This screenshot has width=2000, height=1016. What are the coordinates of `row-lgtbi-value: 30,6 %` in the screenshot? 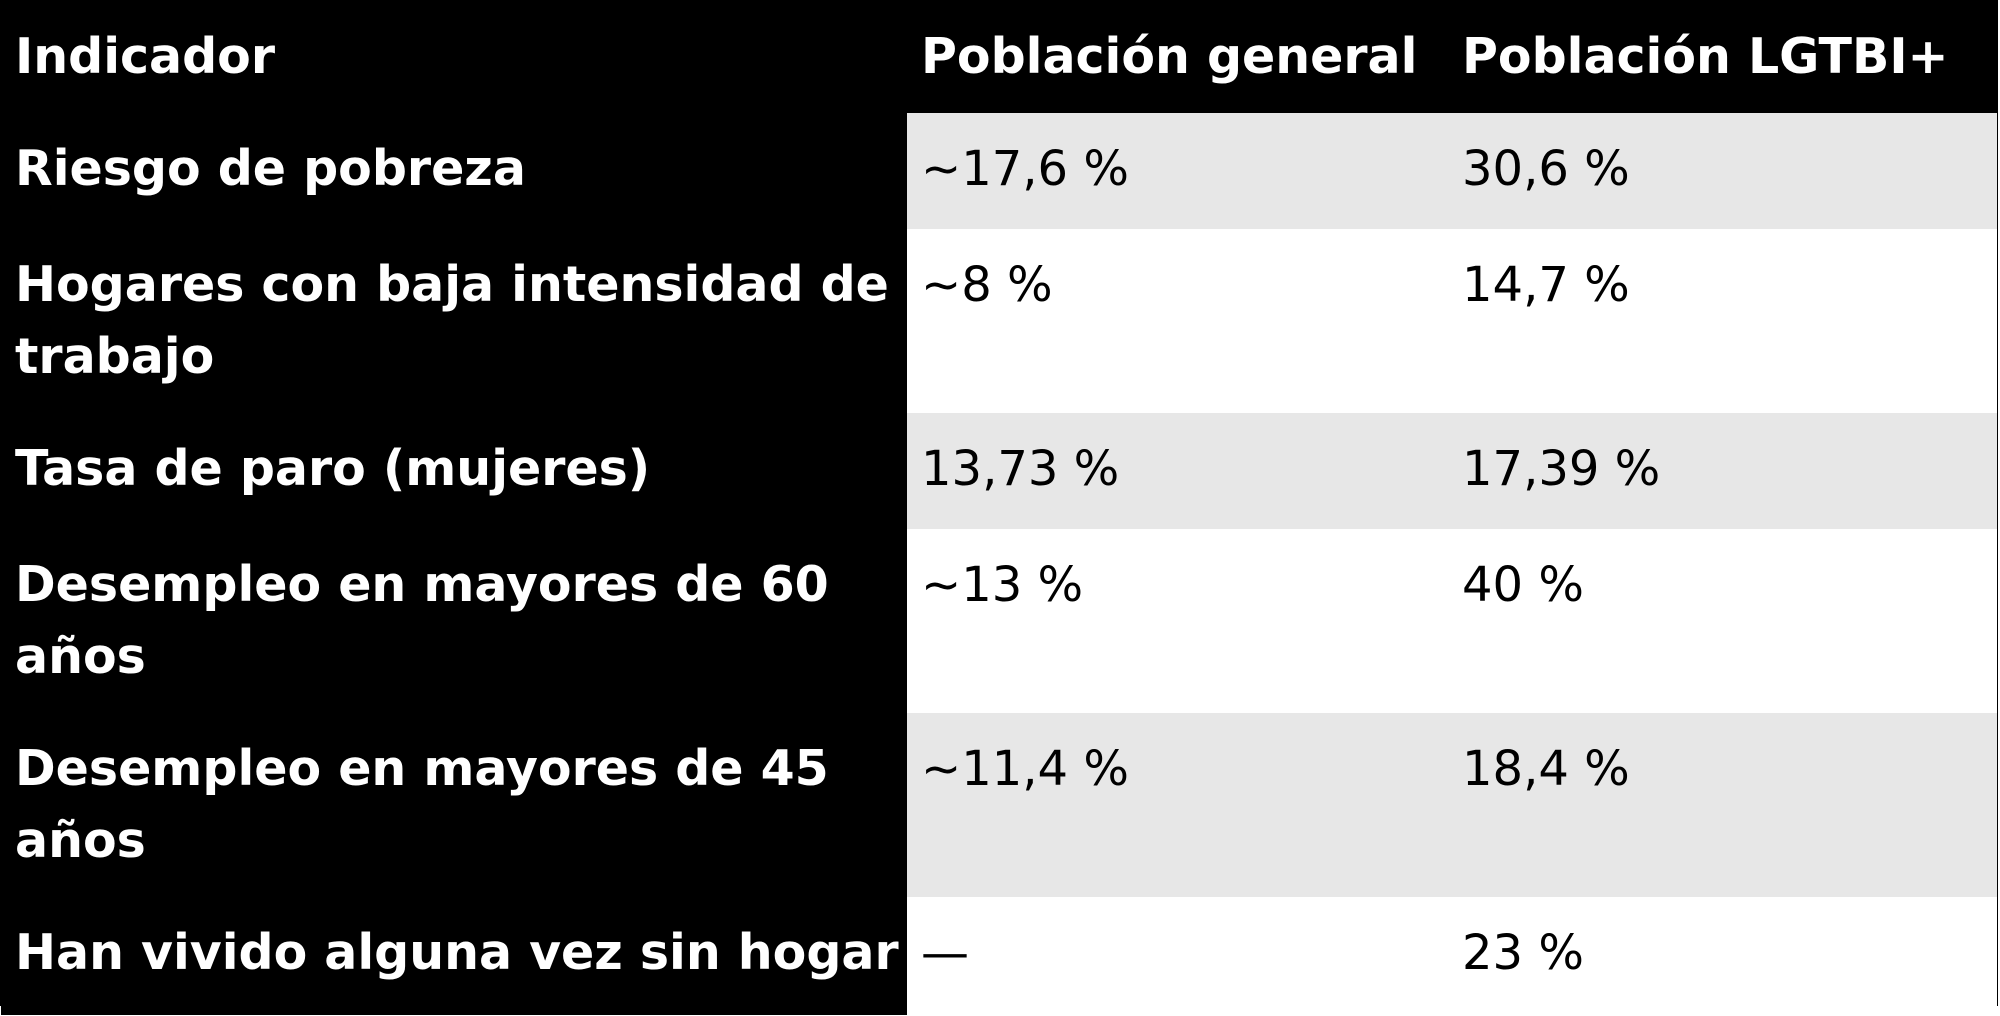 It's located at (1722, 171).